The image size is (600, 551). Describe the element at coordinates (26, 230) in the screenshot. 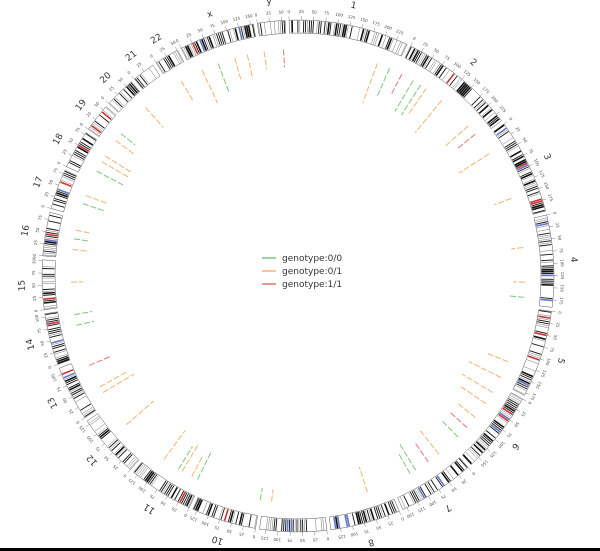

I see `chromosome-label-16: 16` at that location.